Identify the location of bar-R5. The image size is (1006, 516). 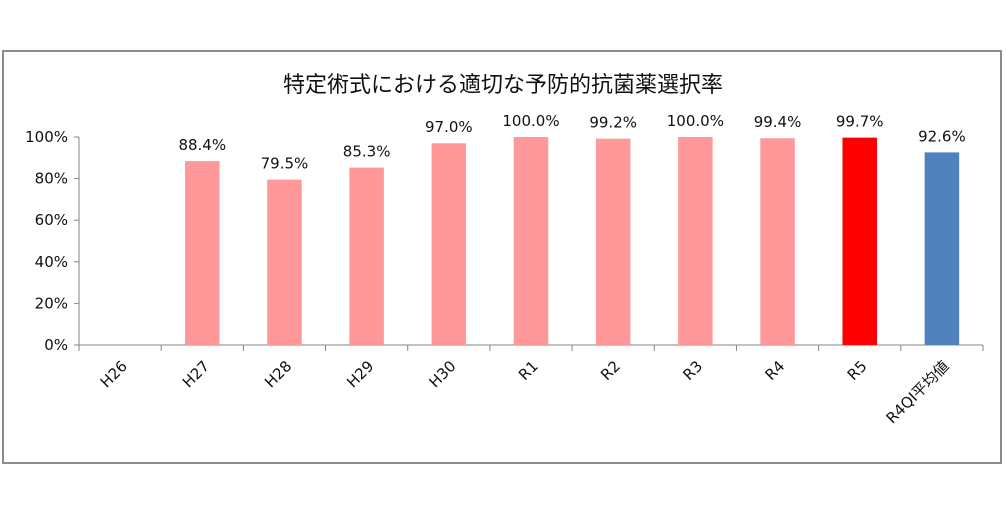
(859, 241).